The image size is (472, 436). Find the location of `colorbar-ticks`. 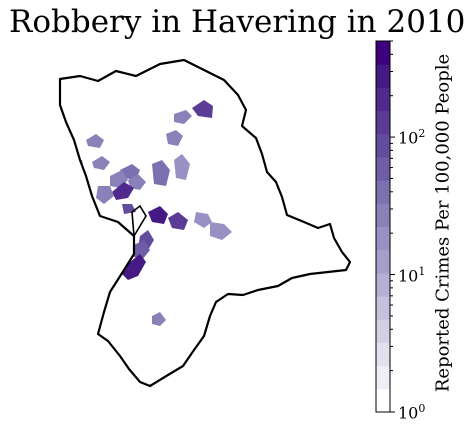

colorbar-ticks is located at coordinates (392, 226).